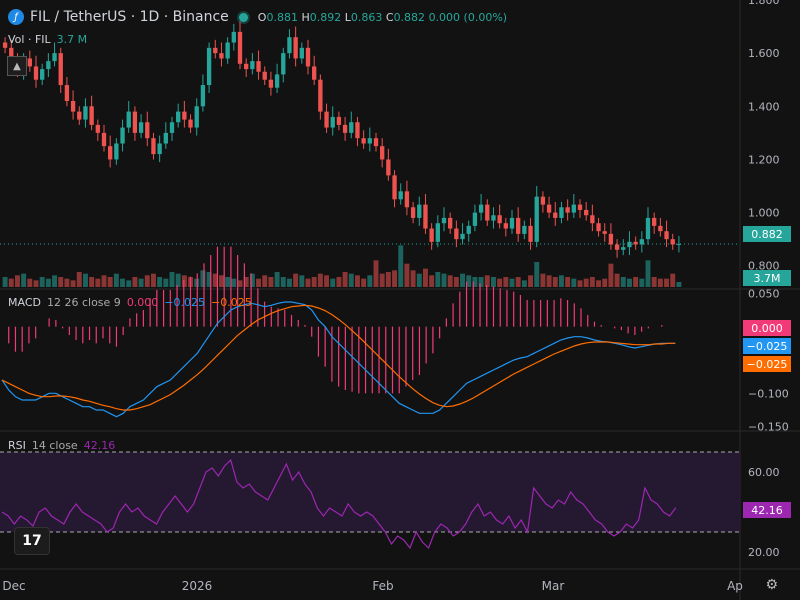 The width and height of the screenshot is (800, 600). I want to click on volume-value: 3.7 M, so click(72, 39).